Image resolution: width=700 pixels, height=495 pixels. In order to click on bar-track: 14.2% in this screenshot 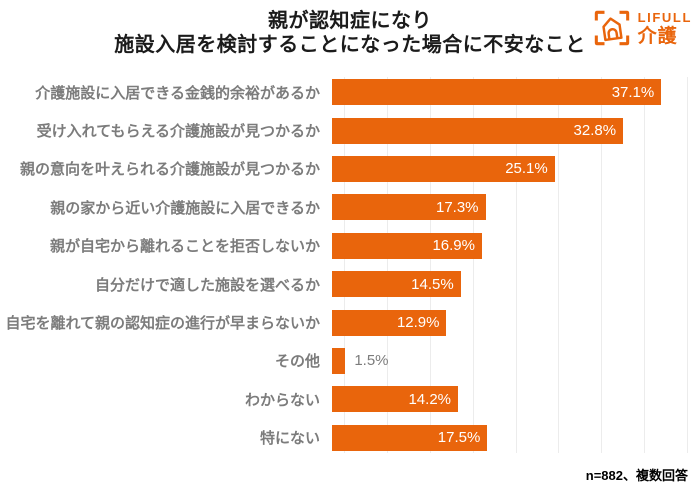, I will do `click(509, 399)`.